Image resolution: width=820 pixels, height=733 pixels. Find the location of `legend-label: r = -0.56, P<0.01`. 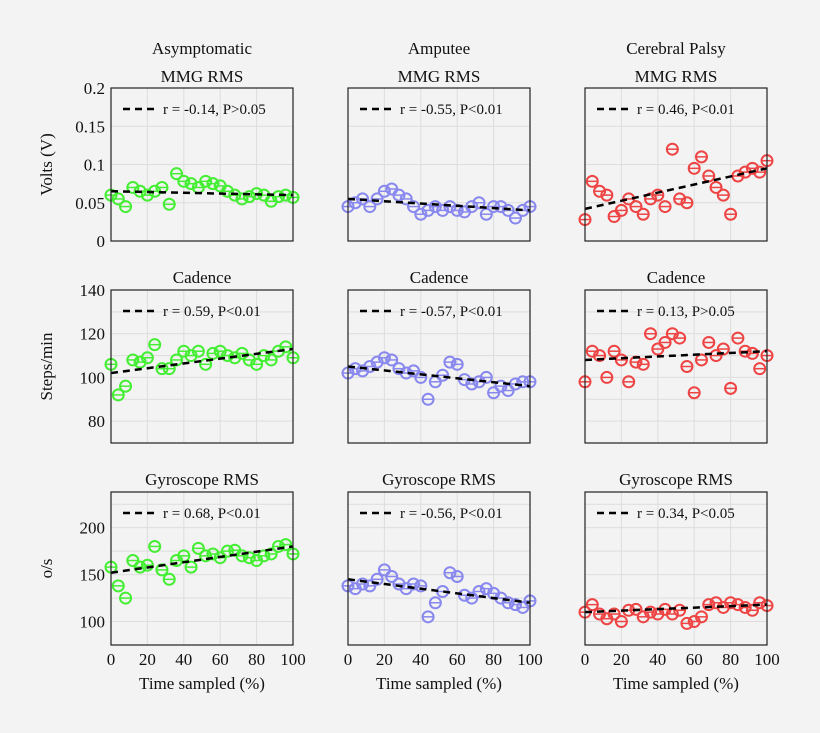

legend-label: r = -0.56, P<0.01 is located at coordinates (451, 514).